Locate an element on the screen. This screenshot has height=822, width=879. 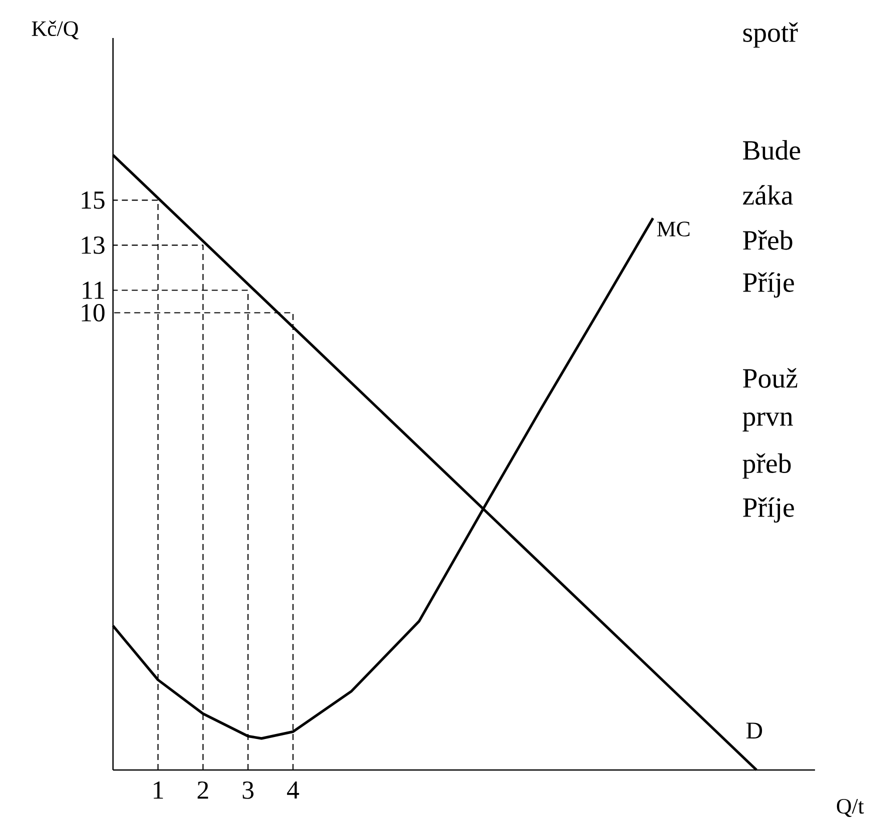
annotation: přeb is located at coordinates (766, 466).